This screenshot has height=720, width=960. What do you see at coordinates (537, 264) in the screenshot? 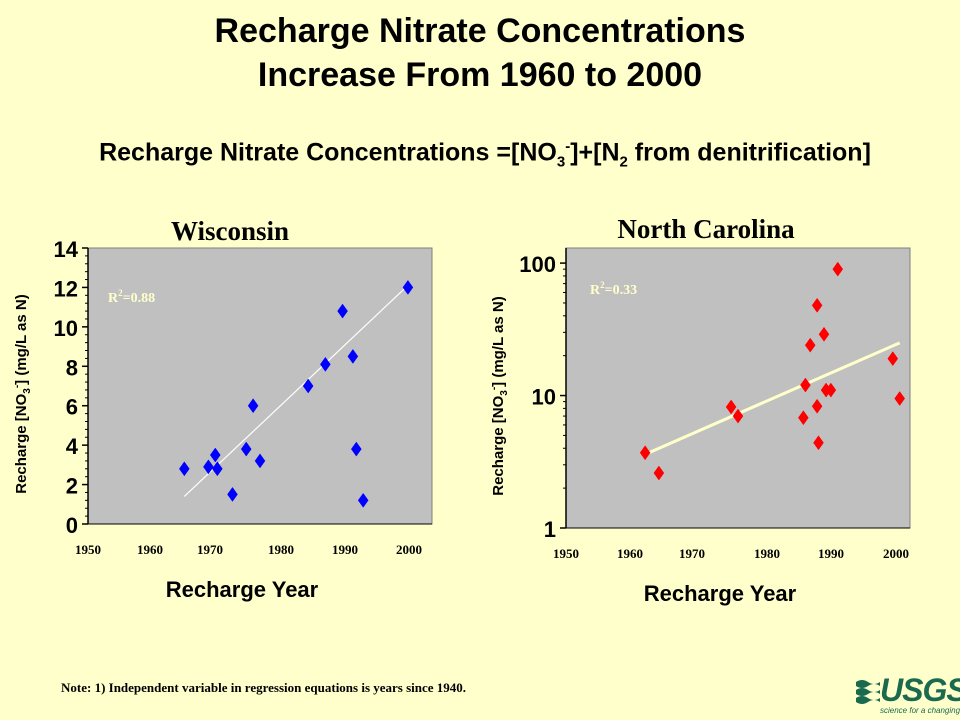
I see `nc-y-tick-label: 100` at bounding box center [537, 264].